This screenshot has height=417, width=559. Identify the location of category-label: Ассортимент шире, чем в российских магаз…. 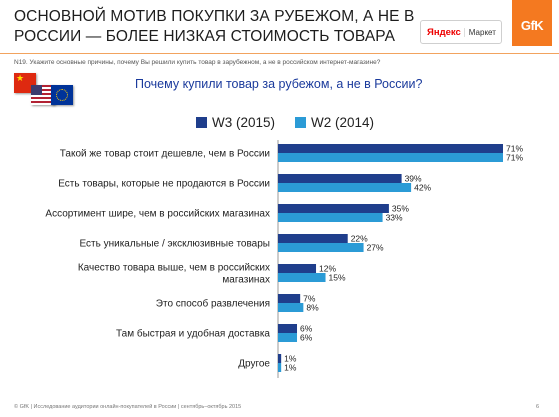
(157, 214).